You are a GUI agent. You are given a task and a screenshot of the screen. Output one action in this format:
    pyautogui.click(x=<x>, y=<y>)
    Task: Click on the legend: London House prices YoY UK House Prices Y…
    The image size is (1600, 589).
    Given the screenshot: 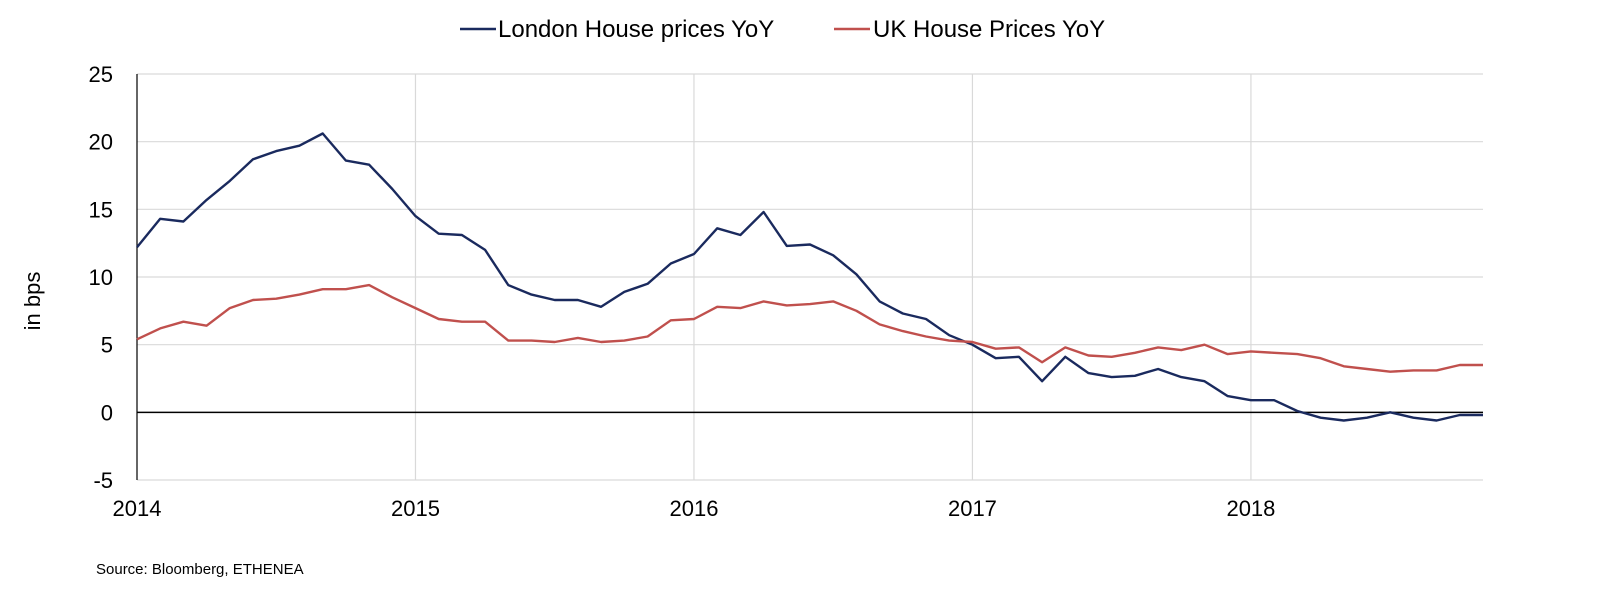 What is the action you would take?
    pyautogui.click(x=782, y=29)
    